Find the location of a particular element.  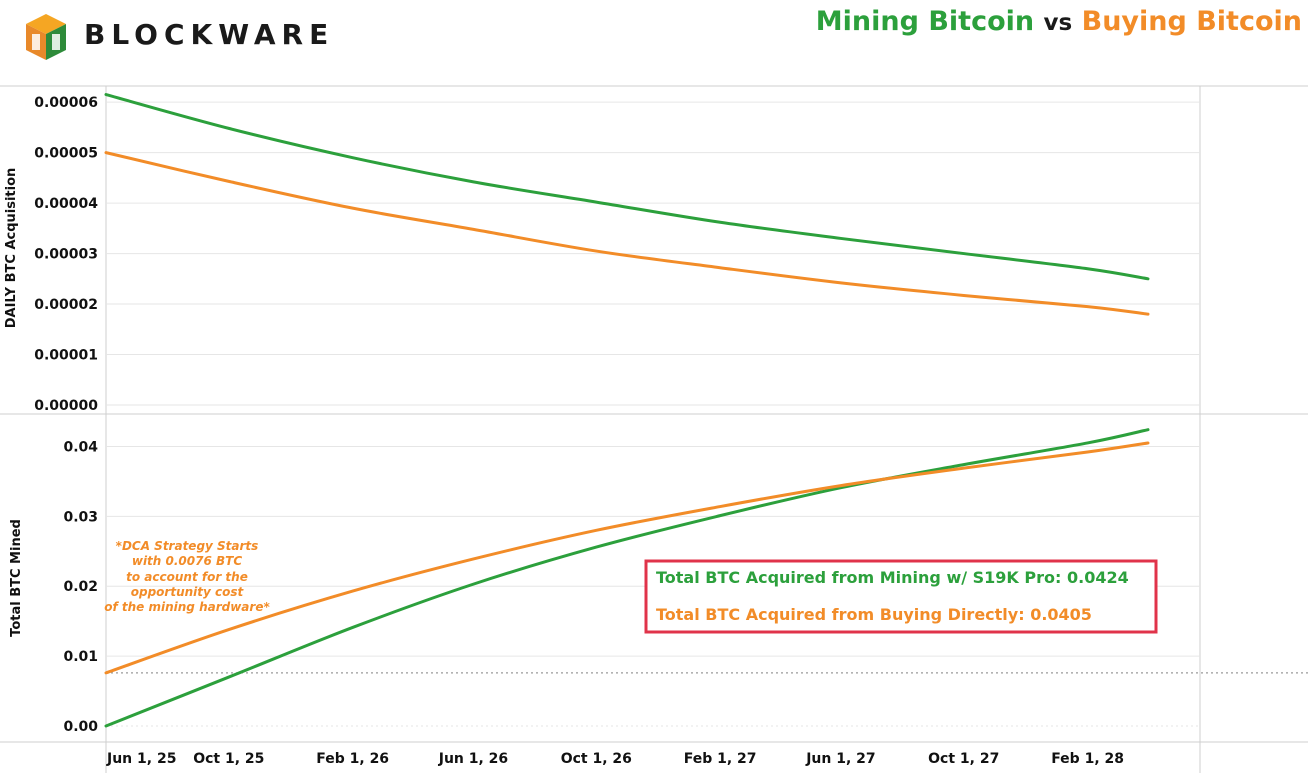

y-tick-label: 0.00005 is located at coordinates (66, 154).